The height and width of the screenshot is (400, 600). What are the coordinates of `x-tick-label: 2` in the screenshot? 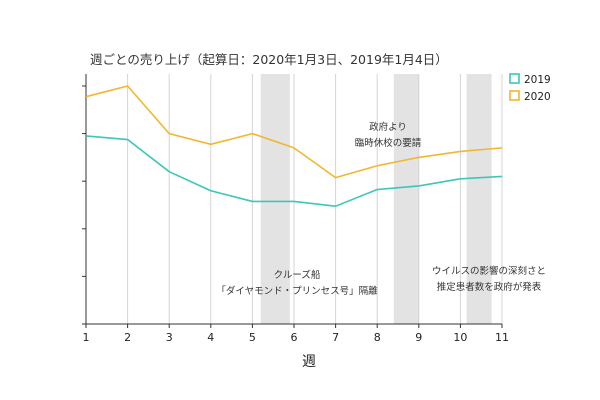 It's located at (127, 337).